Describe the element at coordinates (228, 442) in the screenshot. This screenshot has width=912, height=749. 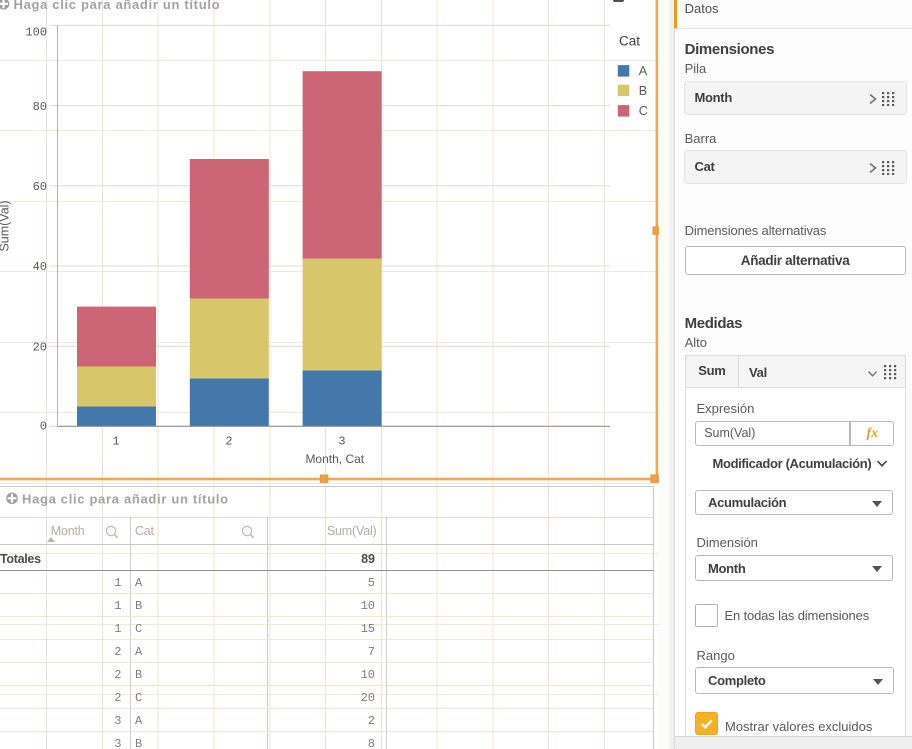
I see `svg-text: 2` at that location.